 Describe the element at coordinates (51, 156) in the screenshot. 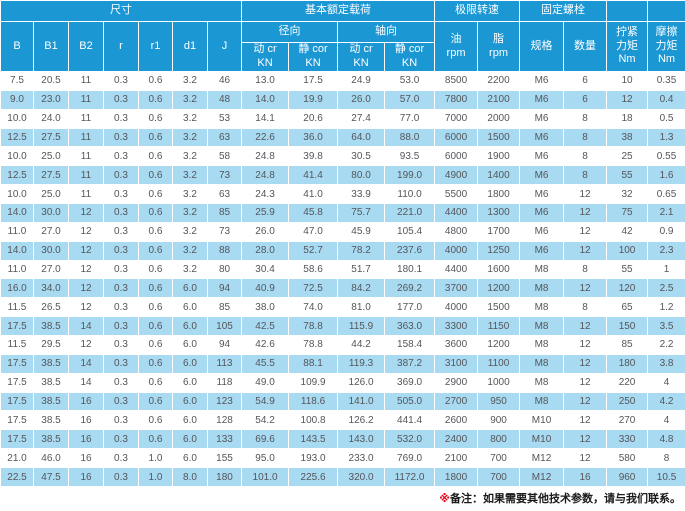

I see `table-cell: 25.0` at that location.